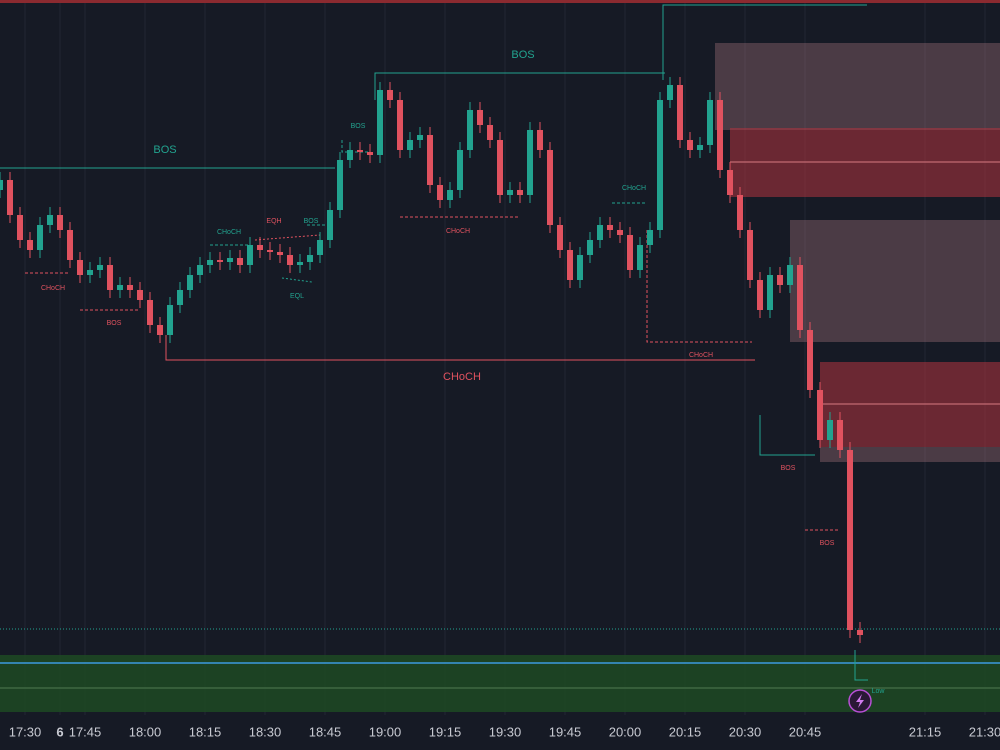  What do you see at coordinates (625, 731) in the screenshot?
I see `x-tick-label: 20:00` at bounding box center [625, 731].